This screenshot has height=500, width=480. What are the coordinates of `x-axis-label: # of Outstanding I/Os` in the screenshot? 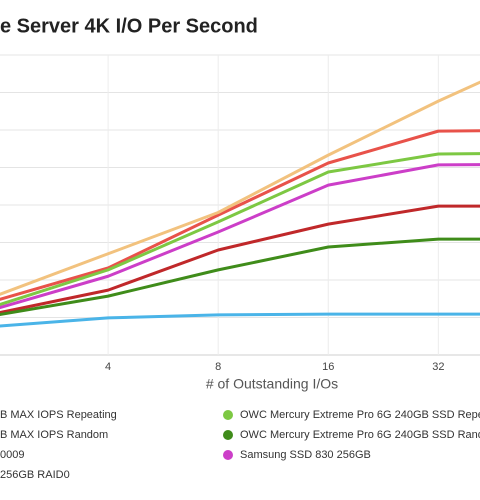 It's located at (272, 384).